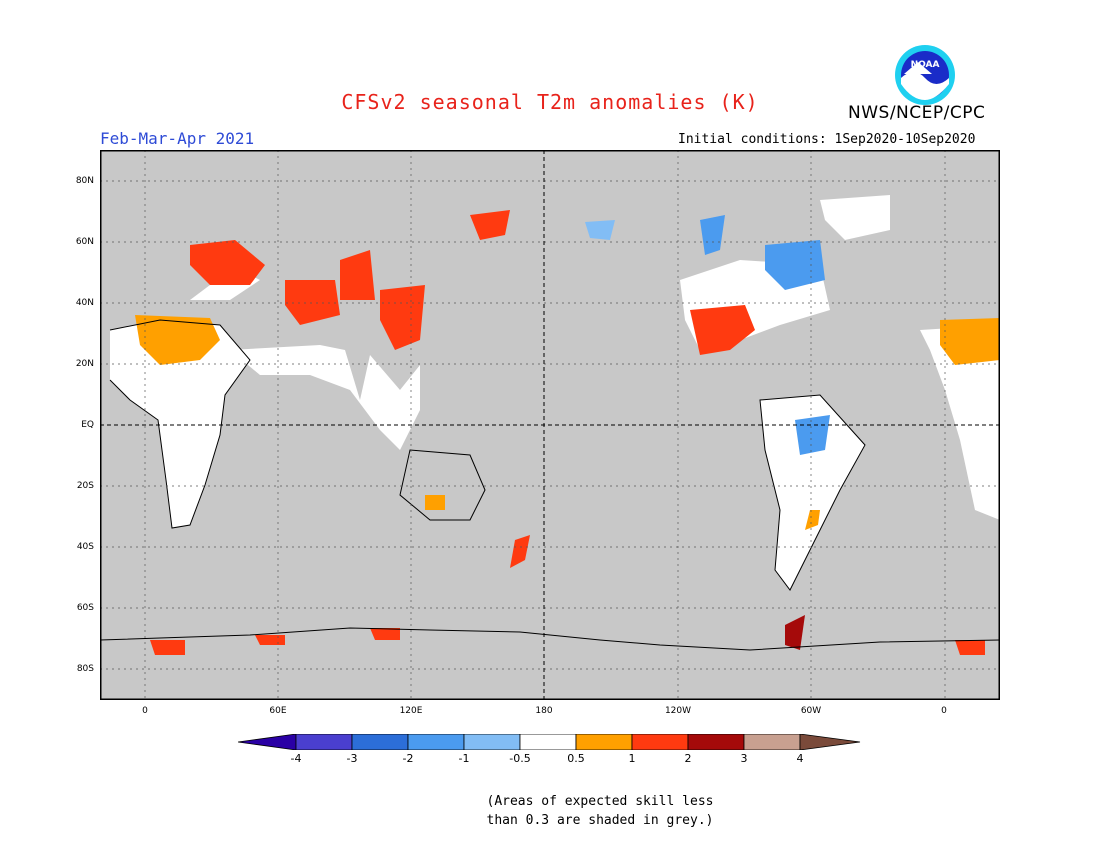 The image size is (1100, 850). I want to click on skill-note-line-2: than 0.3 are shaded in grey.), so click(600, 820).